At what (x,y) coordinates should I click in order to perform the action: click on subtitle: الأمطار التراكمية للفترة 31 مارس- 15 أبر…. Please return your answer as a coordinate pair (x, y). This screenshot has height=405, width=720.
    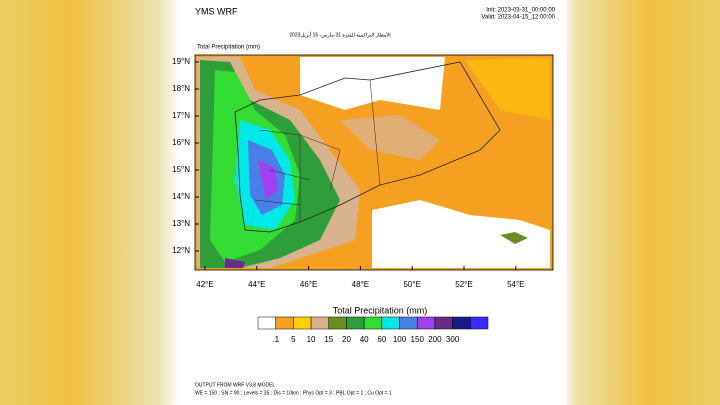
    Looking at the image, I should click on (339, 34).